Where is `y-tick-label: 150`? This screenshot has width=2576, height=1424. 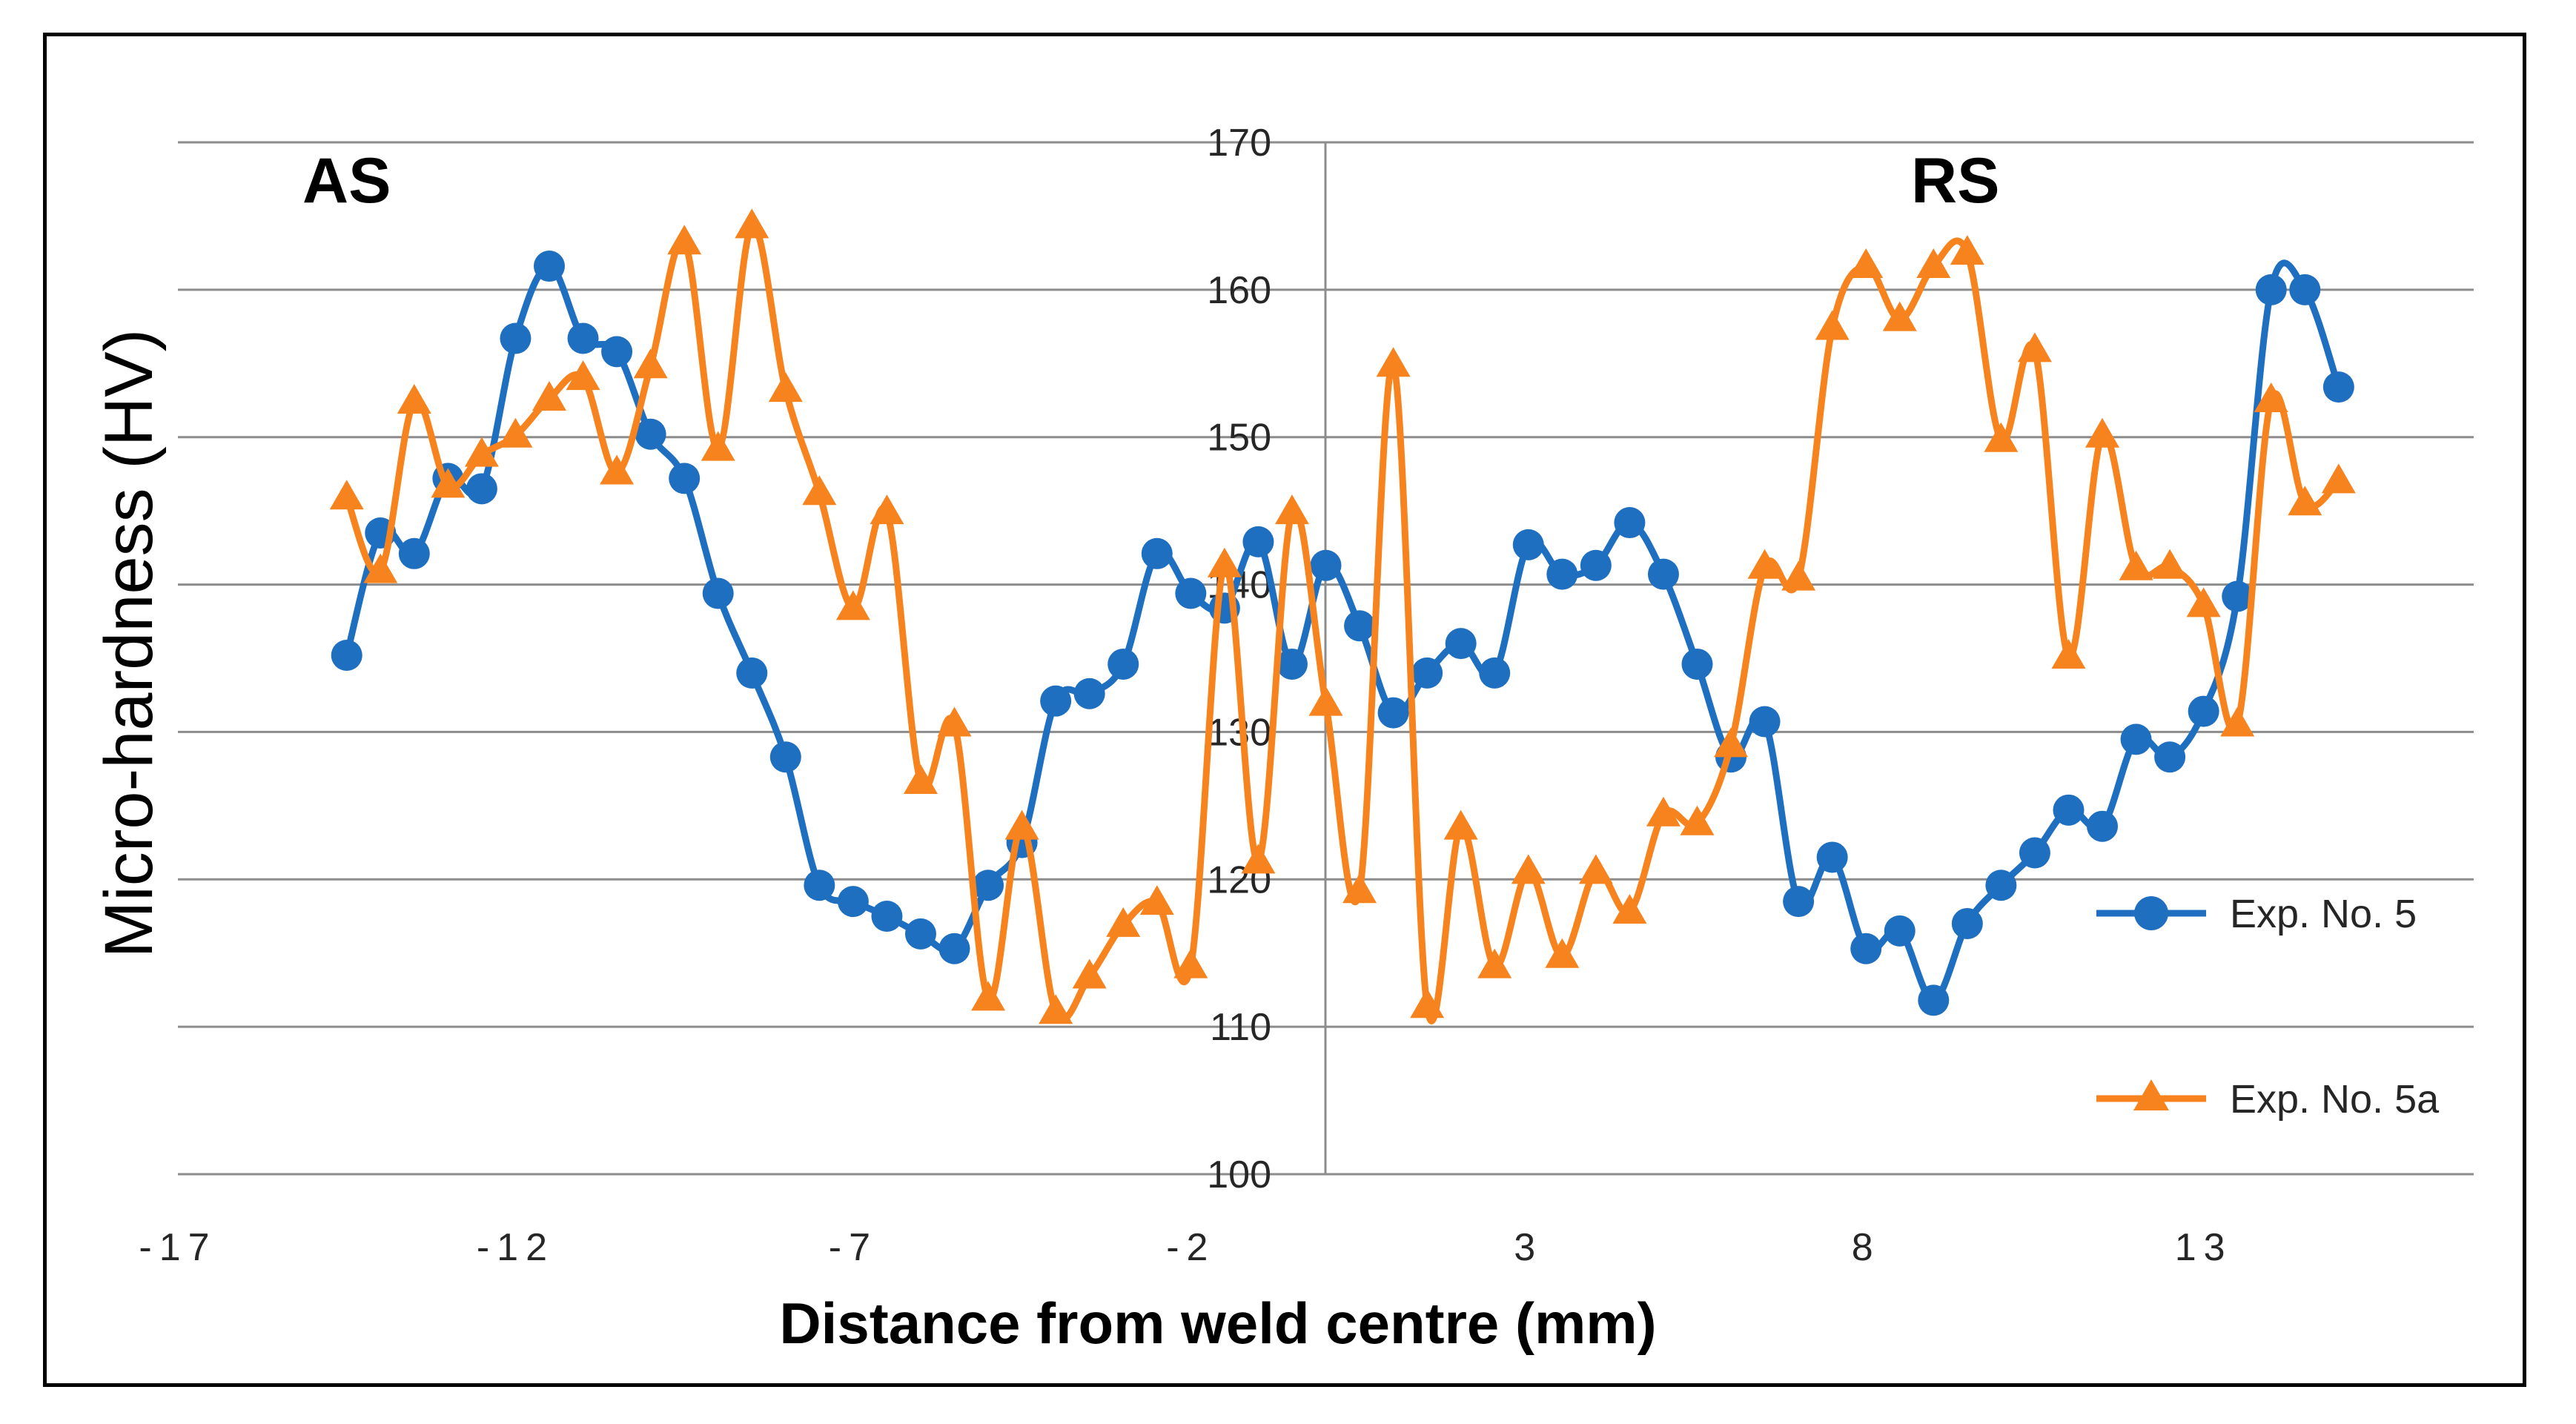 y-tick-label: 150 is located at coordinates (1239, 438).